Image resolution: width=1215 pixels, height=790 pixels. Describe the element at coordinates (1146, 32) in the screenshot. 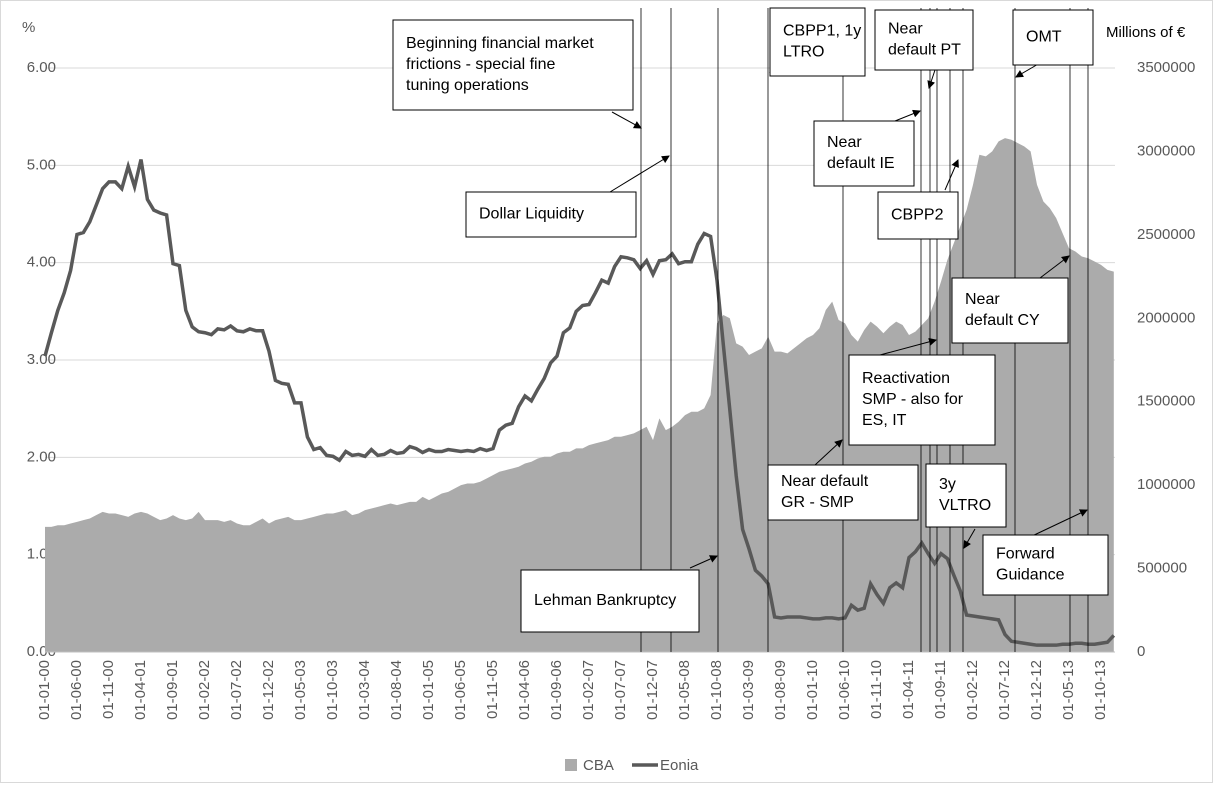

I see `y2-axis-label: Millions of €` at that location.